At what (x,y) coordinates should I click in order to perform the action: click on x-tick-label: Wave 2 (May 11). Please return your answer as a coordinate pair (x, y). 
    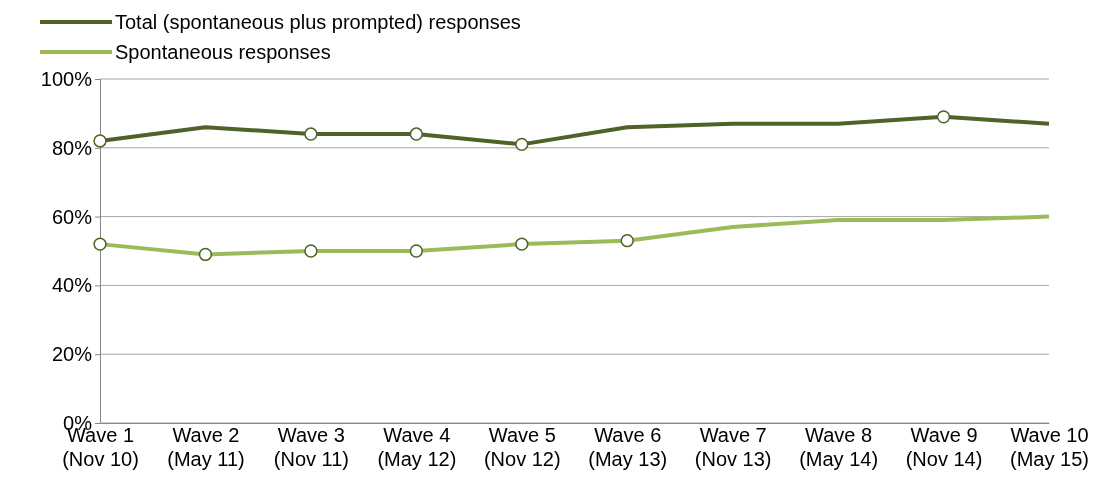
    Looking at the image, I should click on (206, 447).